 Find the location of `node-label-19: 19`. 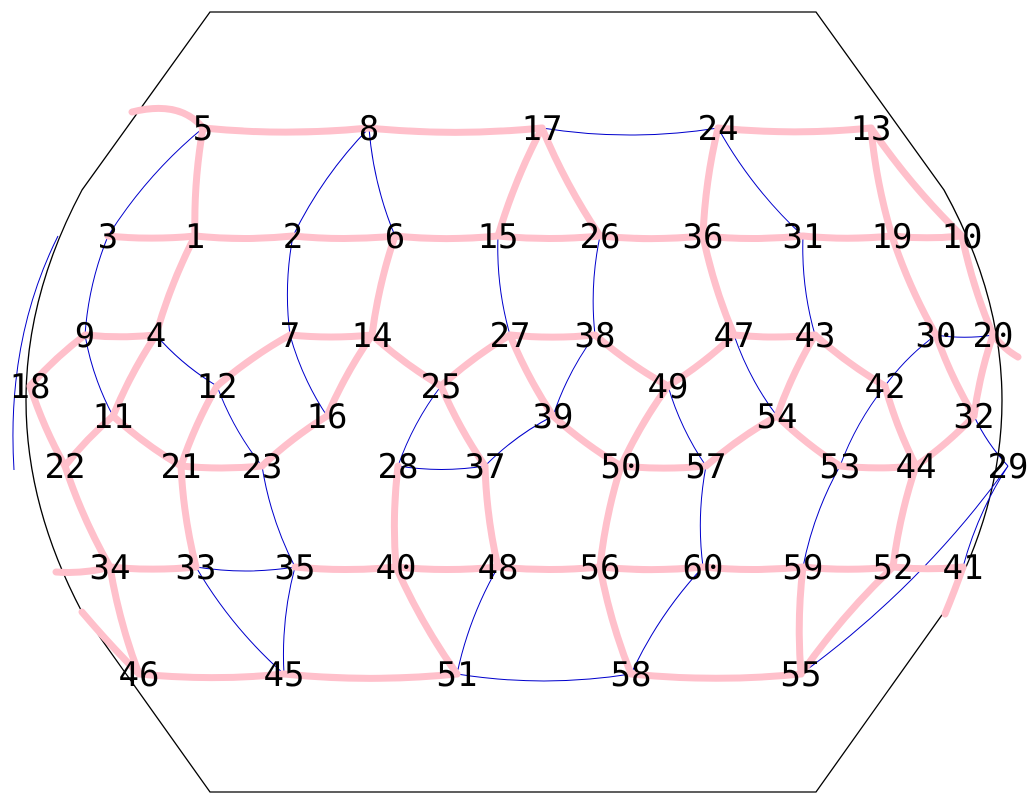

node-label-19: 19 is located at coordinates (892, 237).